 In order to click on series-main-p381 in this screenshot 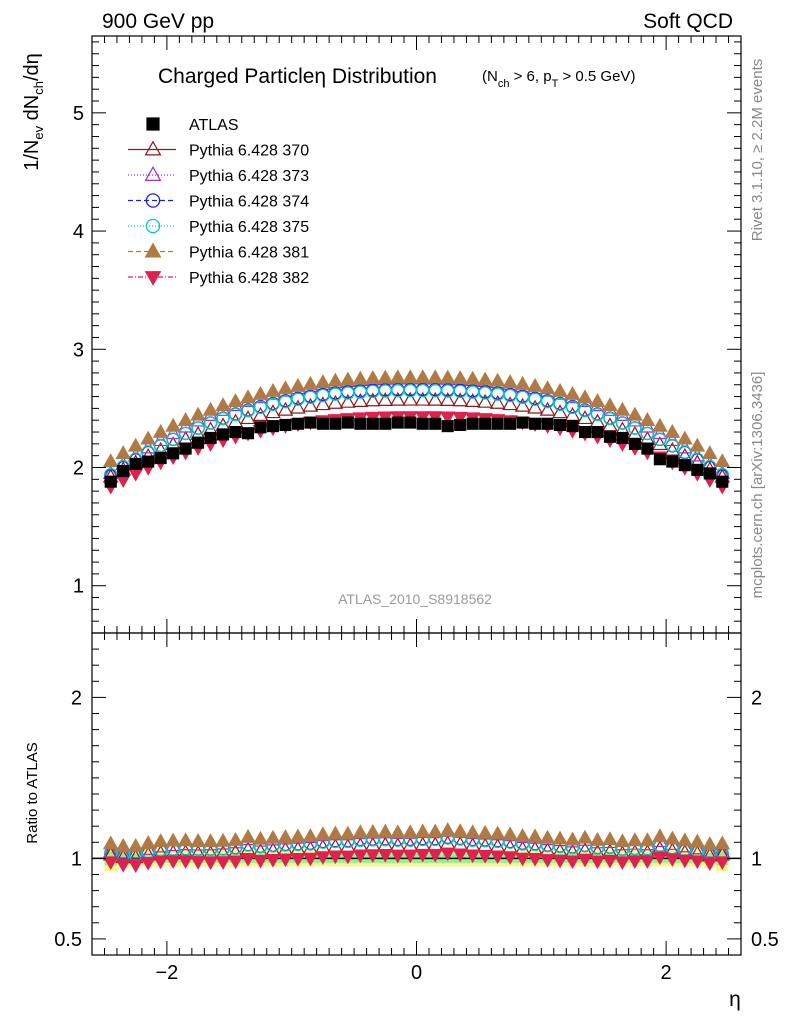, I will do `click(416, 418)`.